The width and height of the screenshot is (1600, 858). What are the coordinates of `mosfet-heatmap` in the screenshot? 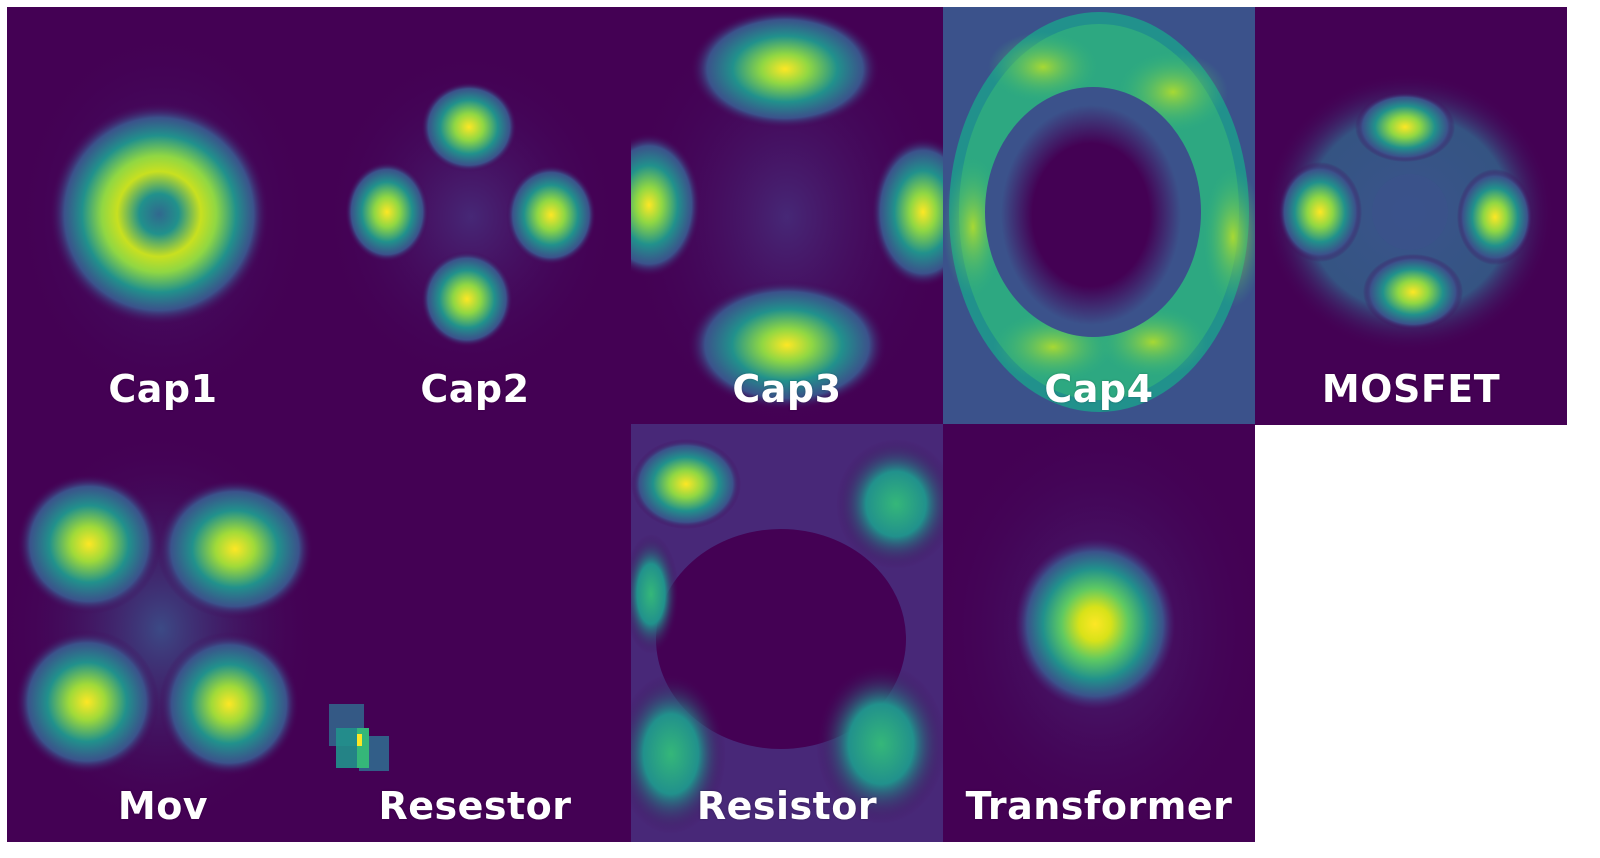 It's located at (1409, 213).